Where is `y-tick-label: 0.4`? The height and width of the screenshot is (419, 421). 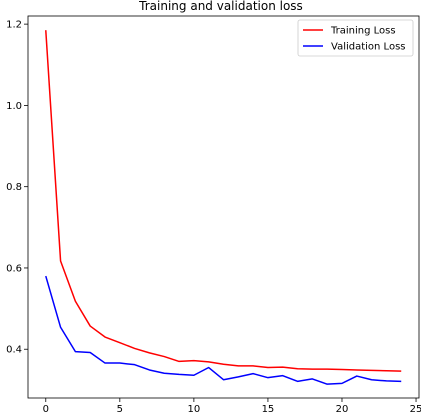 y-tick-label: 0.4 is located at coordinates (14, 350).